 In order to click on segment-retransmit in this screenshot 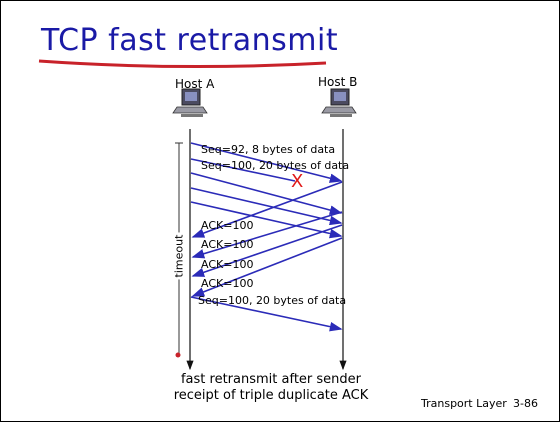, I will do `click(266, 314)`.